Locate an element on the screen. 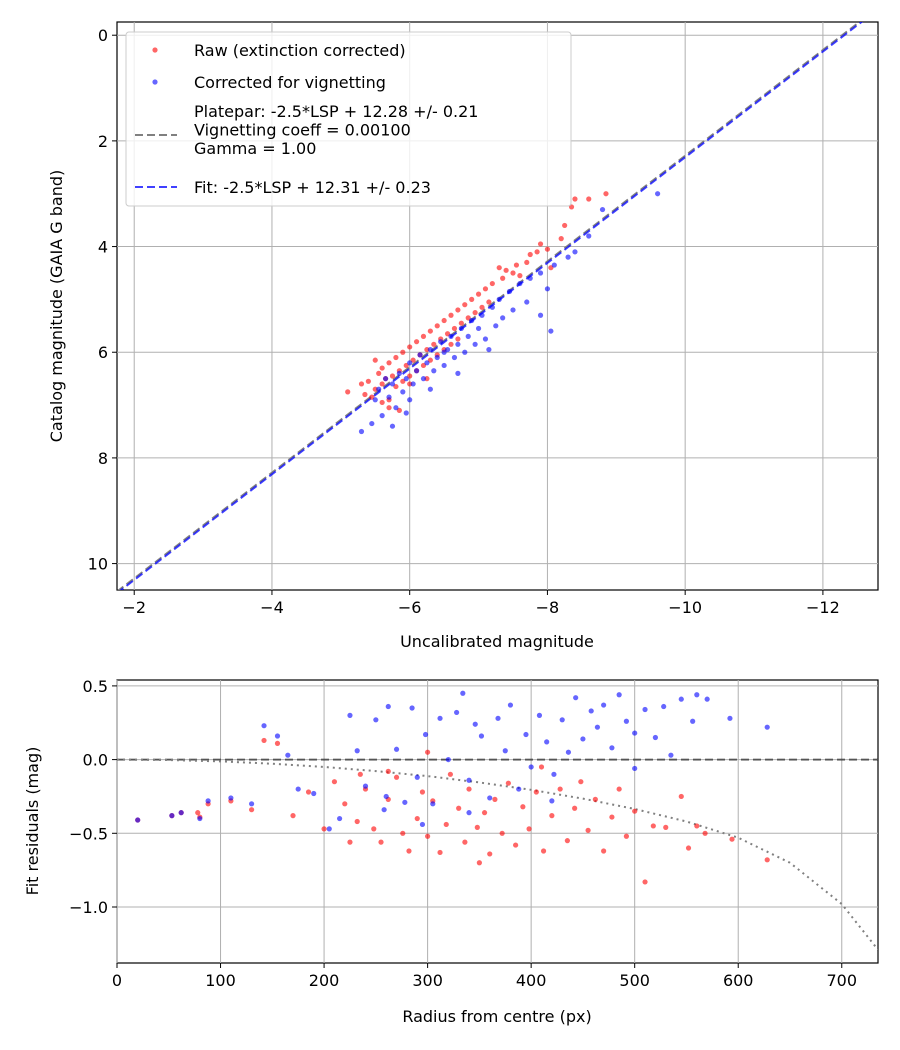  residuals-x-tick-label: 300 is located at coordinates (427, 980).